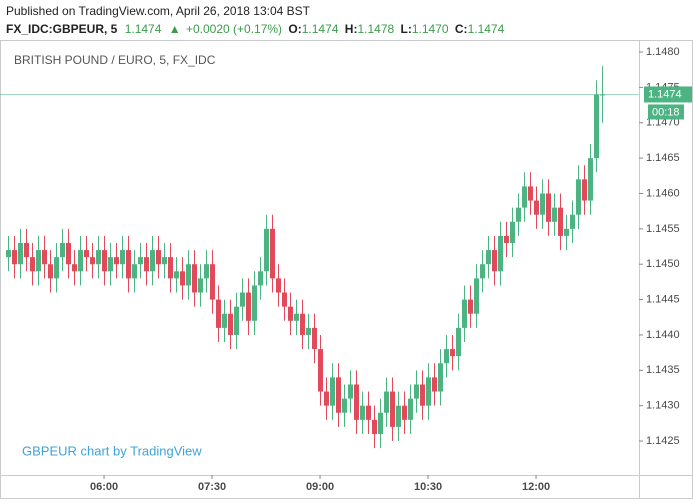 The width and height of the screenshot is (693, 504). Describe the element at coordinates (663, 123) in the screenshot. I see `y-tick-label: 1.1470` at that location.